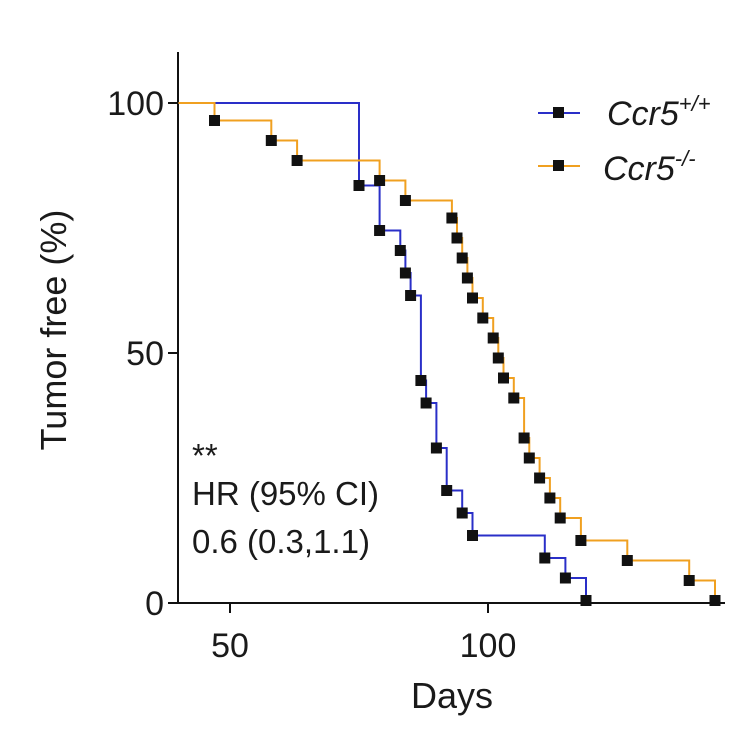 This screenshot has height=729, width=751. I want to click on x-tick-label: 50, so click(230, 646).